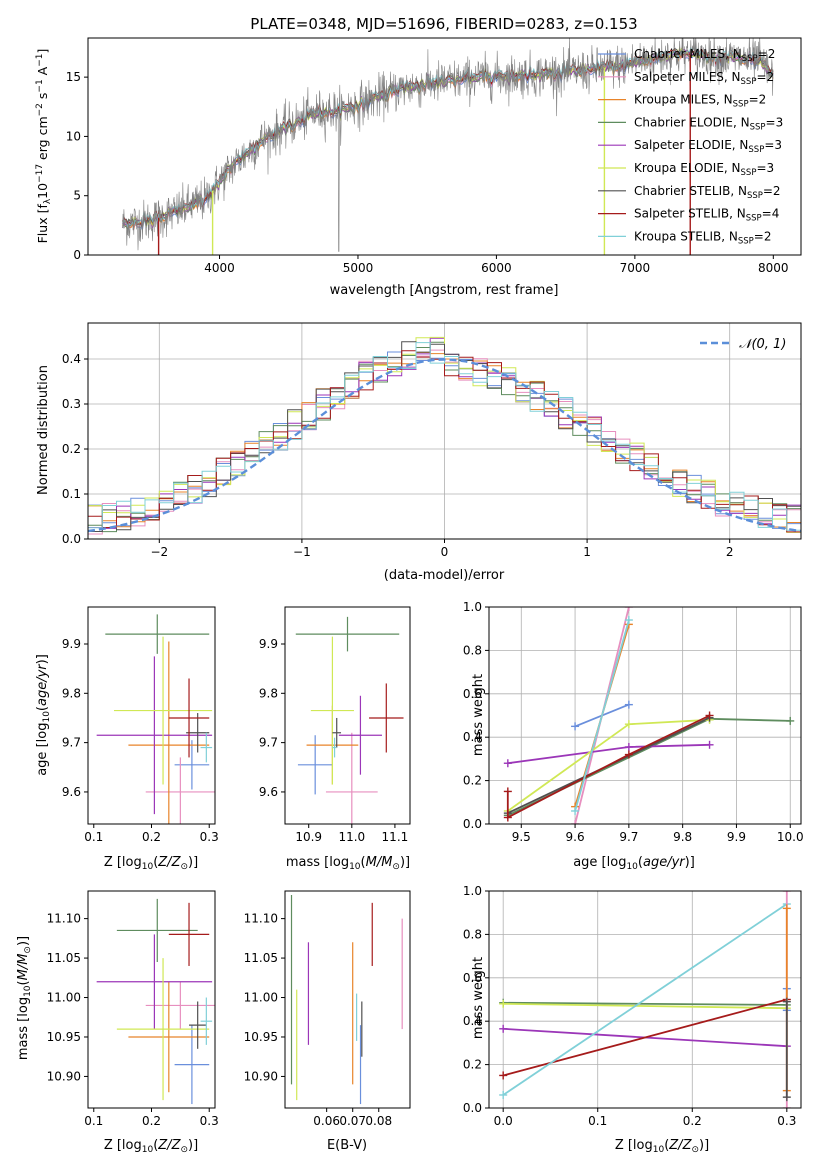  I want to click on weight-vs-Z-ytick-label: 0.2, so click(472, 1065).